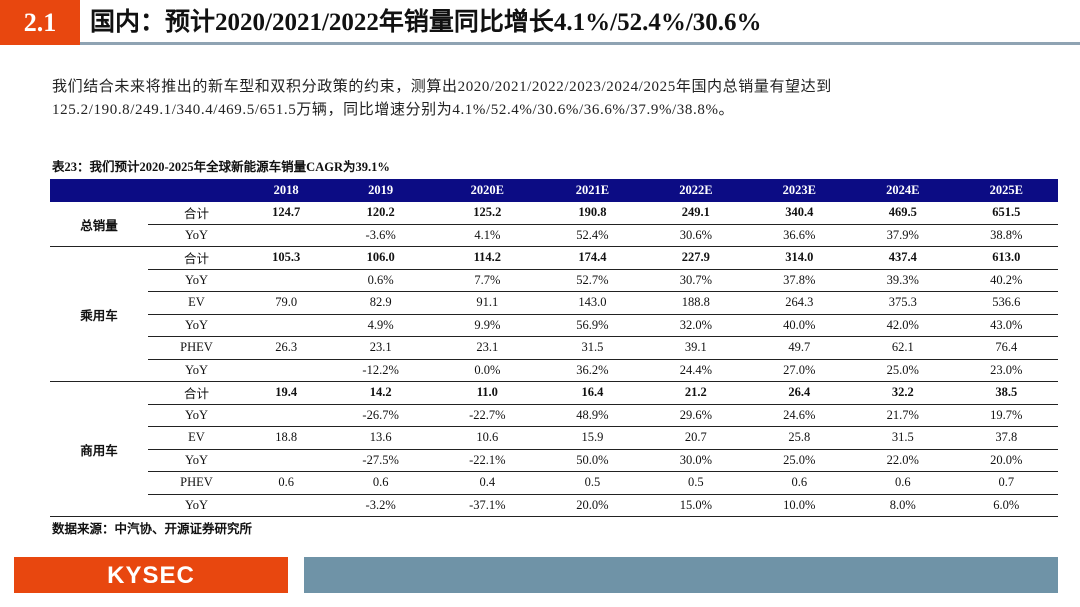 The height and width of the screenshot is (607, 1080). Describe the element at coordinates (286, 213) in the screenshot. I see `table-cell: 124.7` at that location.